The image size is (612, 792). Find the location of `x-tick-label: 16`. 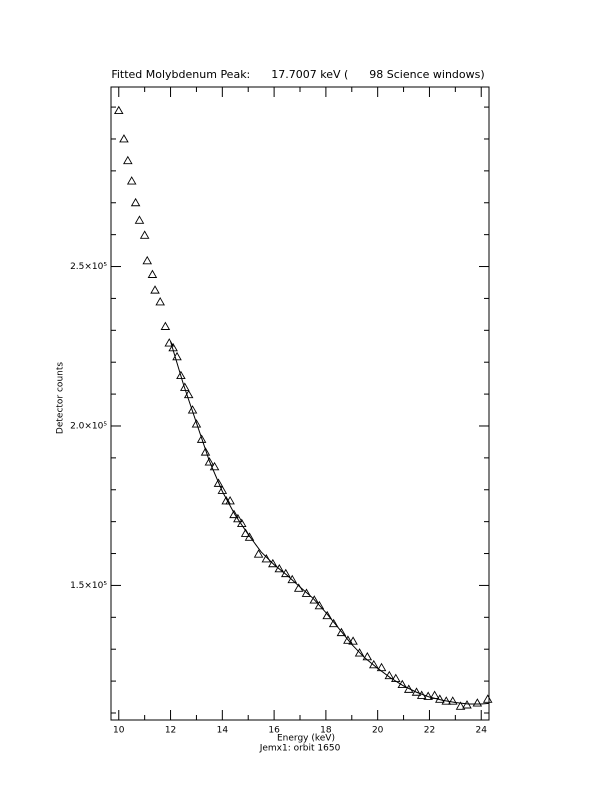

x-tick-label: 16 is located at coordinates (274, 731).